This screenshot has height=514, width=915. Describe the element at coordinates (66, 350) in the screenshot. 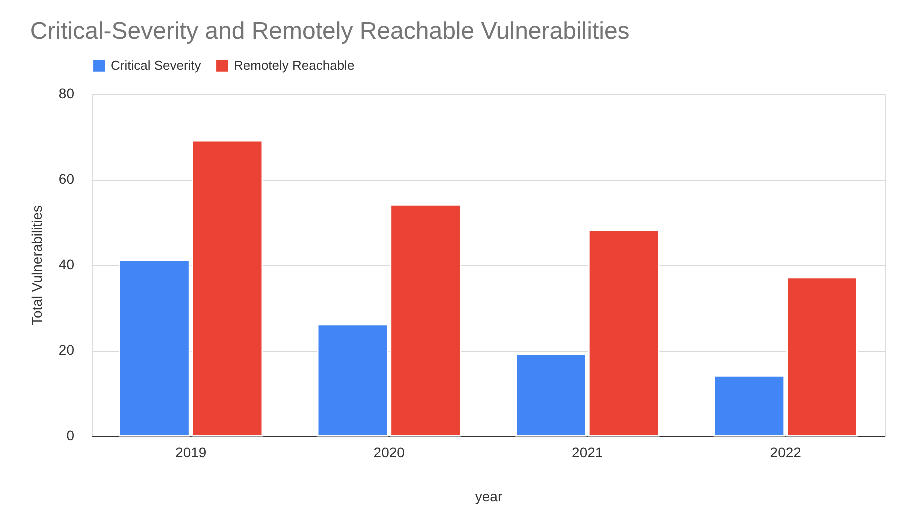

I see `y-tick-label: 20` at that location.